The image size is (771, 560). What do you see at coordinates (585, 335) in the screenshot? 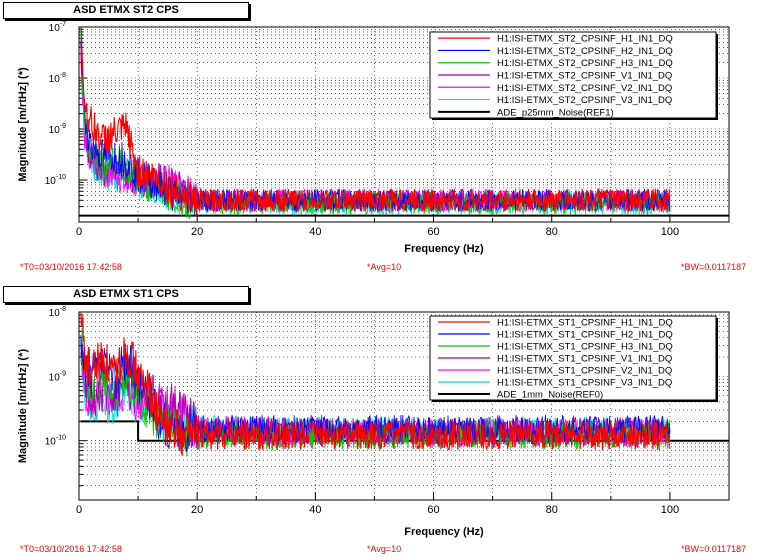
I see `legend-entry: H1:ISI-ETMX_ST1_CPSINF_H2_IN1_DQ` at bounding box center [585, 335].